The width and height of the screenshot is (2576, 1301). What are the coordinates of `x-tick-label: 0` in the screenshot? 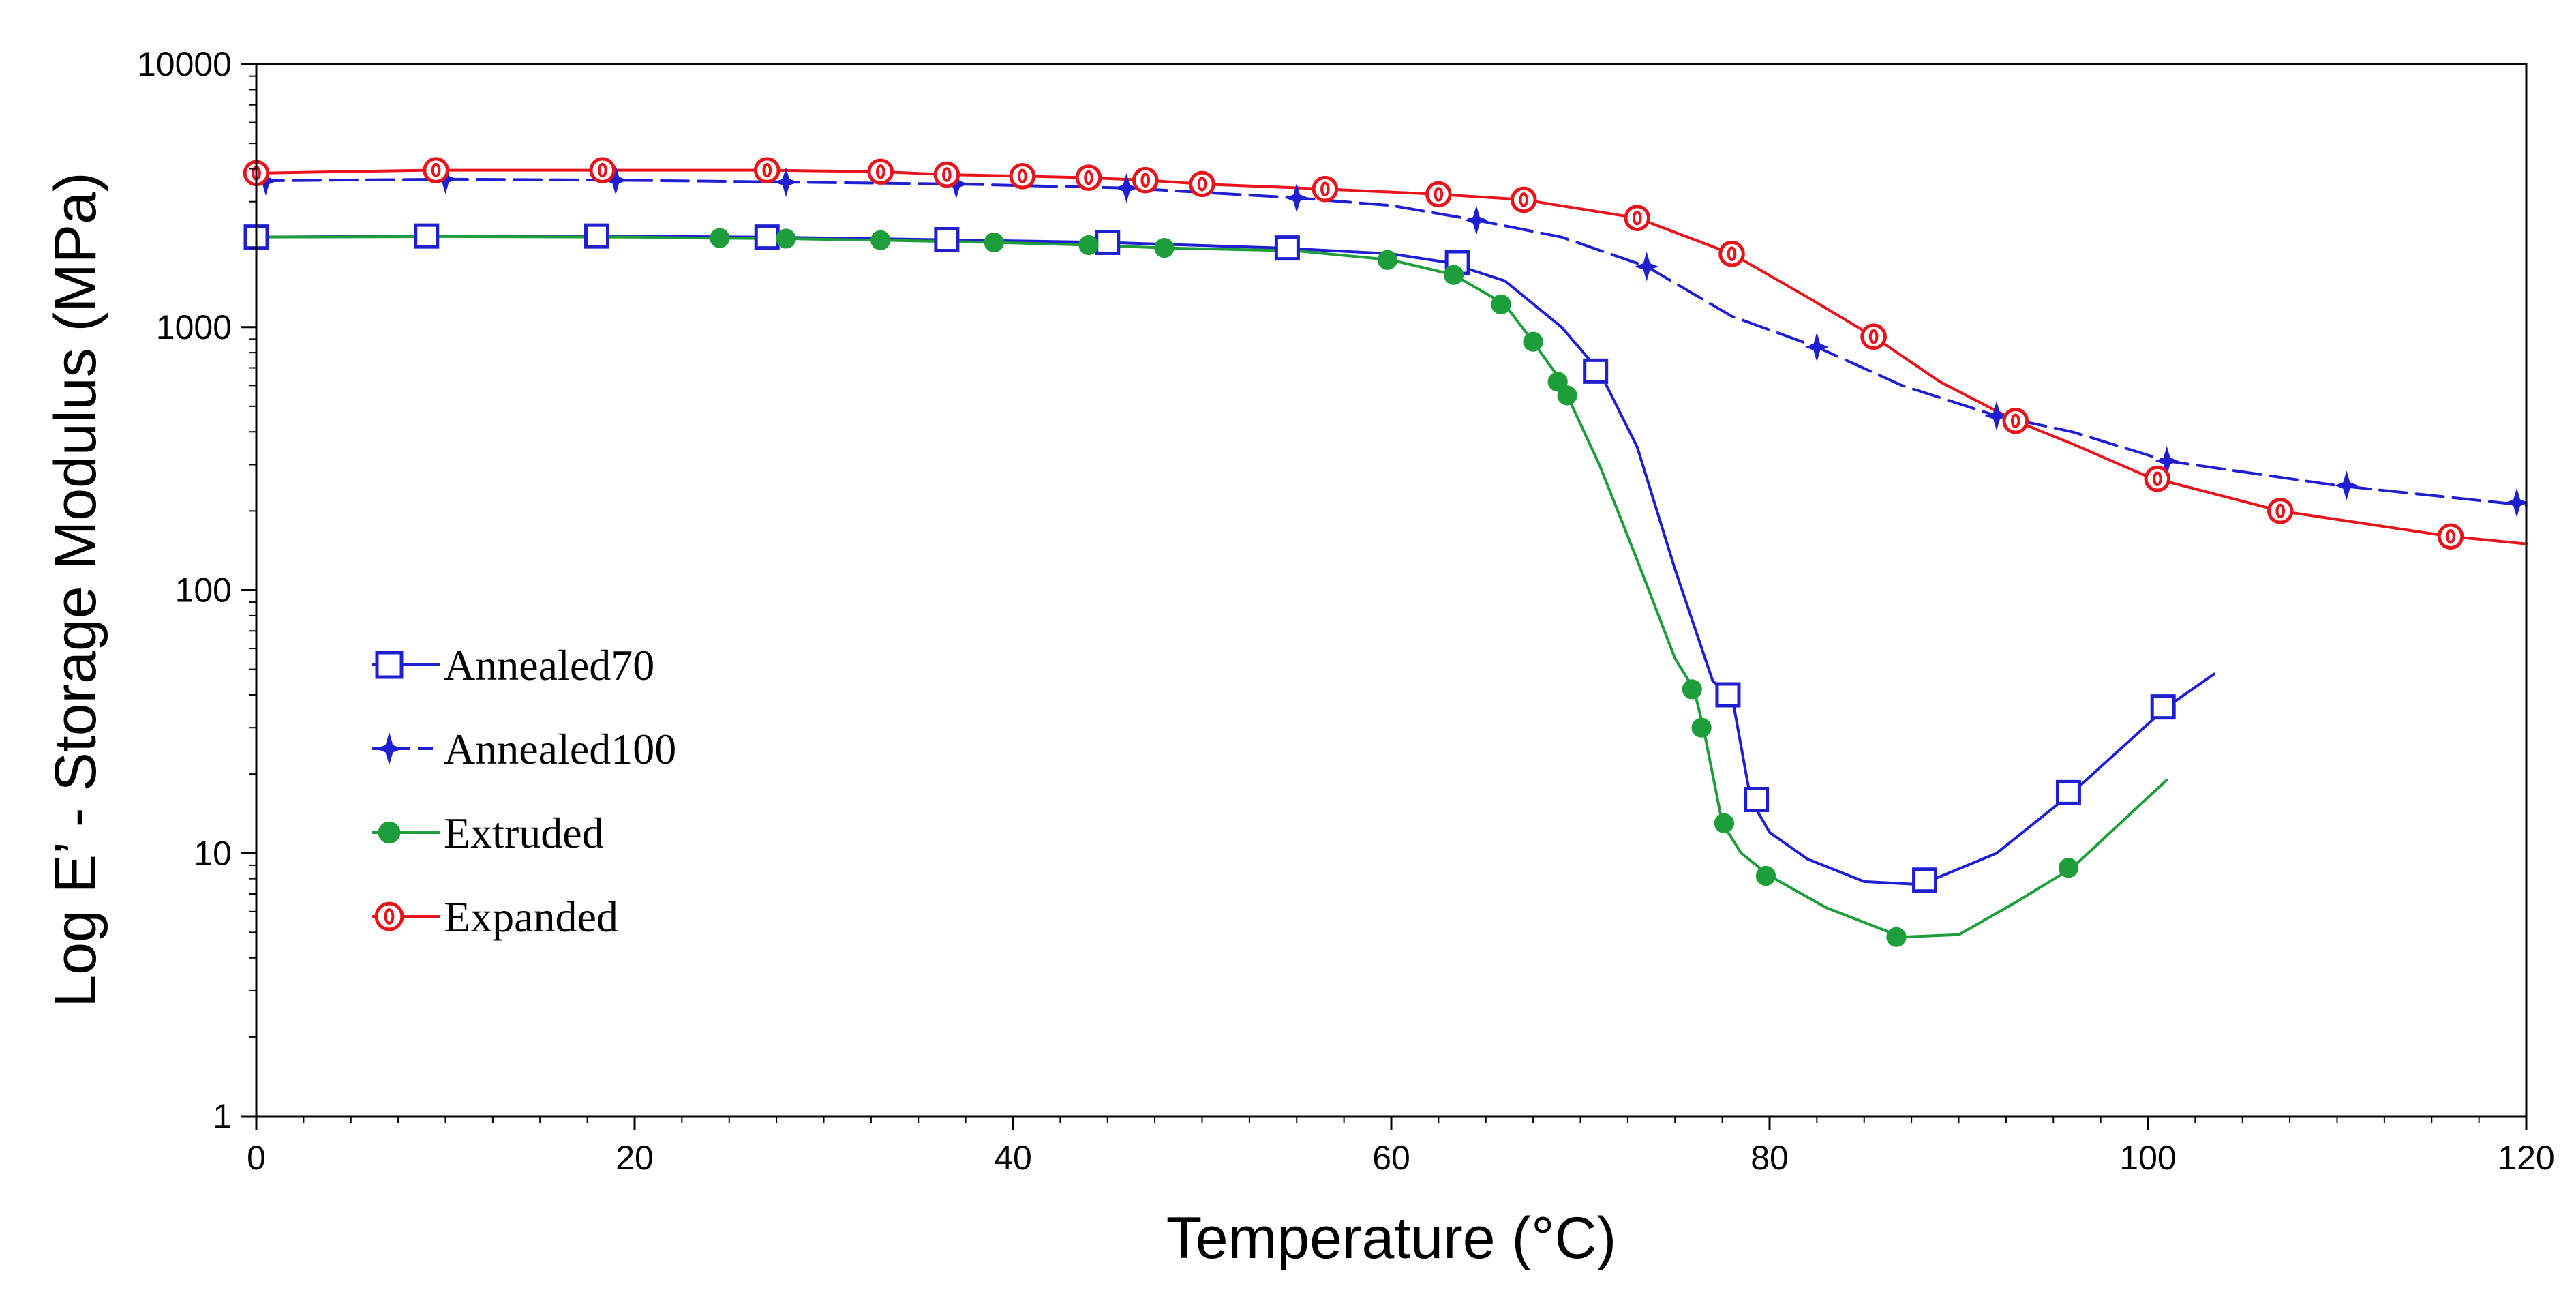 It's located at (256, 1158).